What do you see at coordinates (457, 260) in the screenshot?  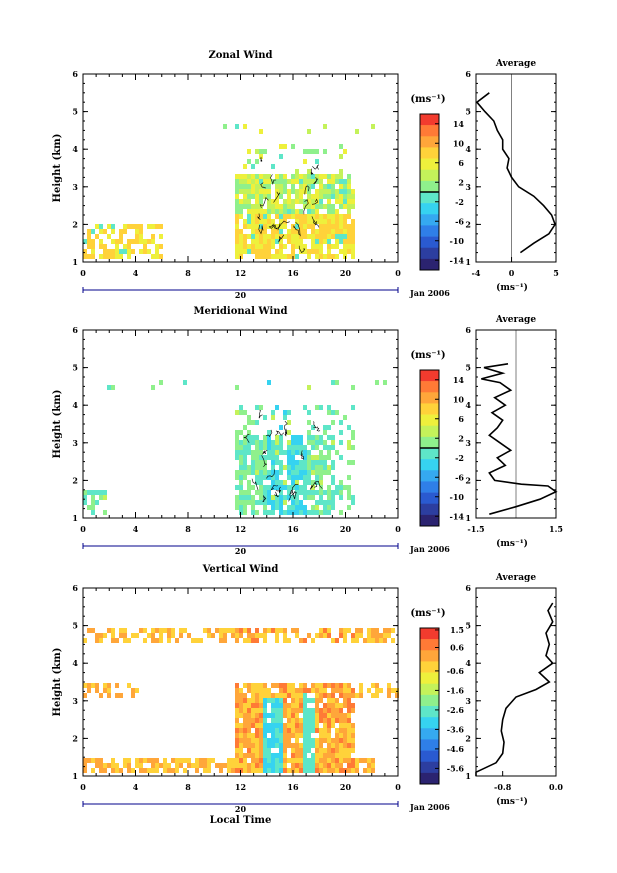 I see `colorbar-tick-label: -14` at bounding box center [457, 260].